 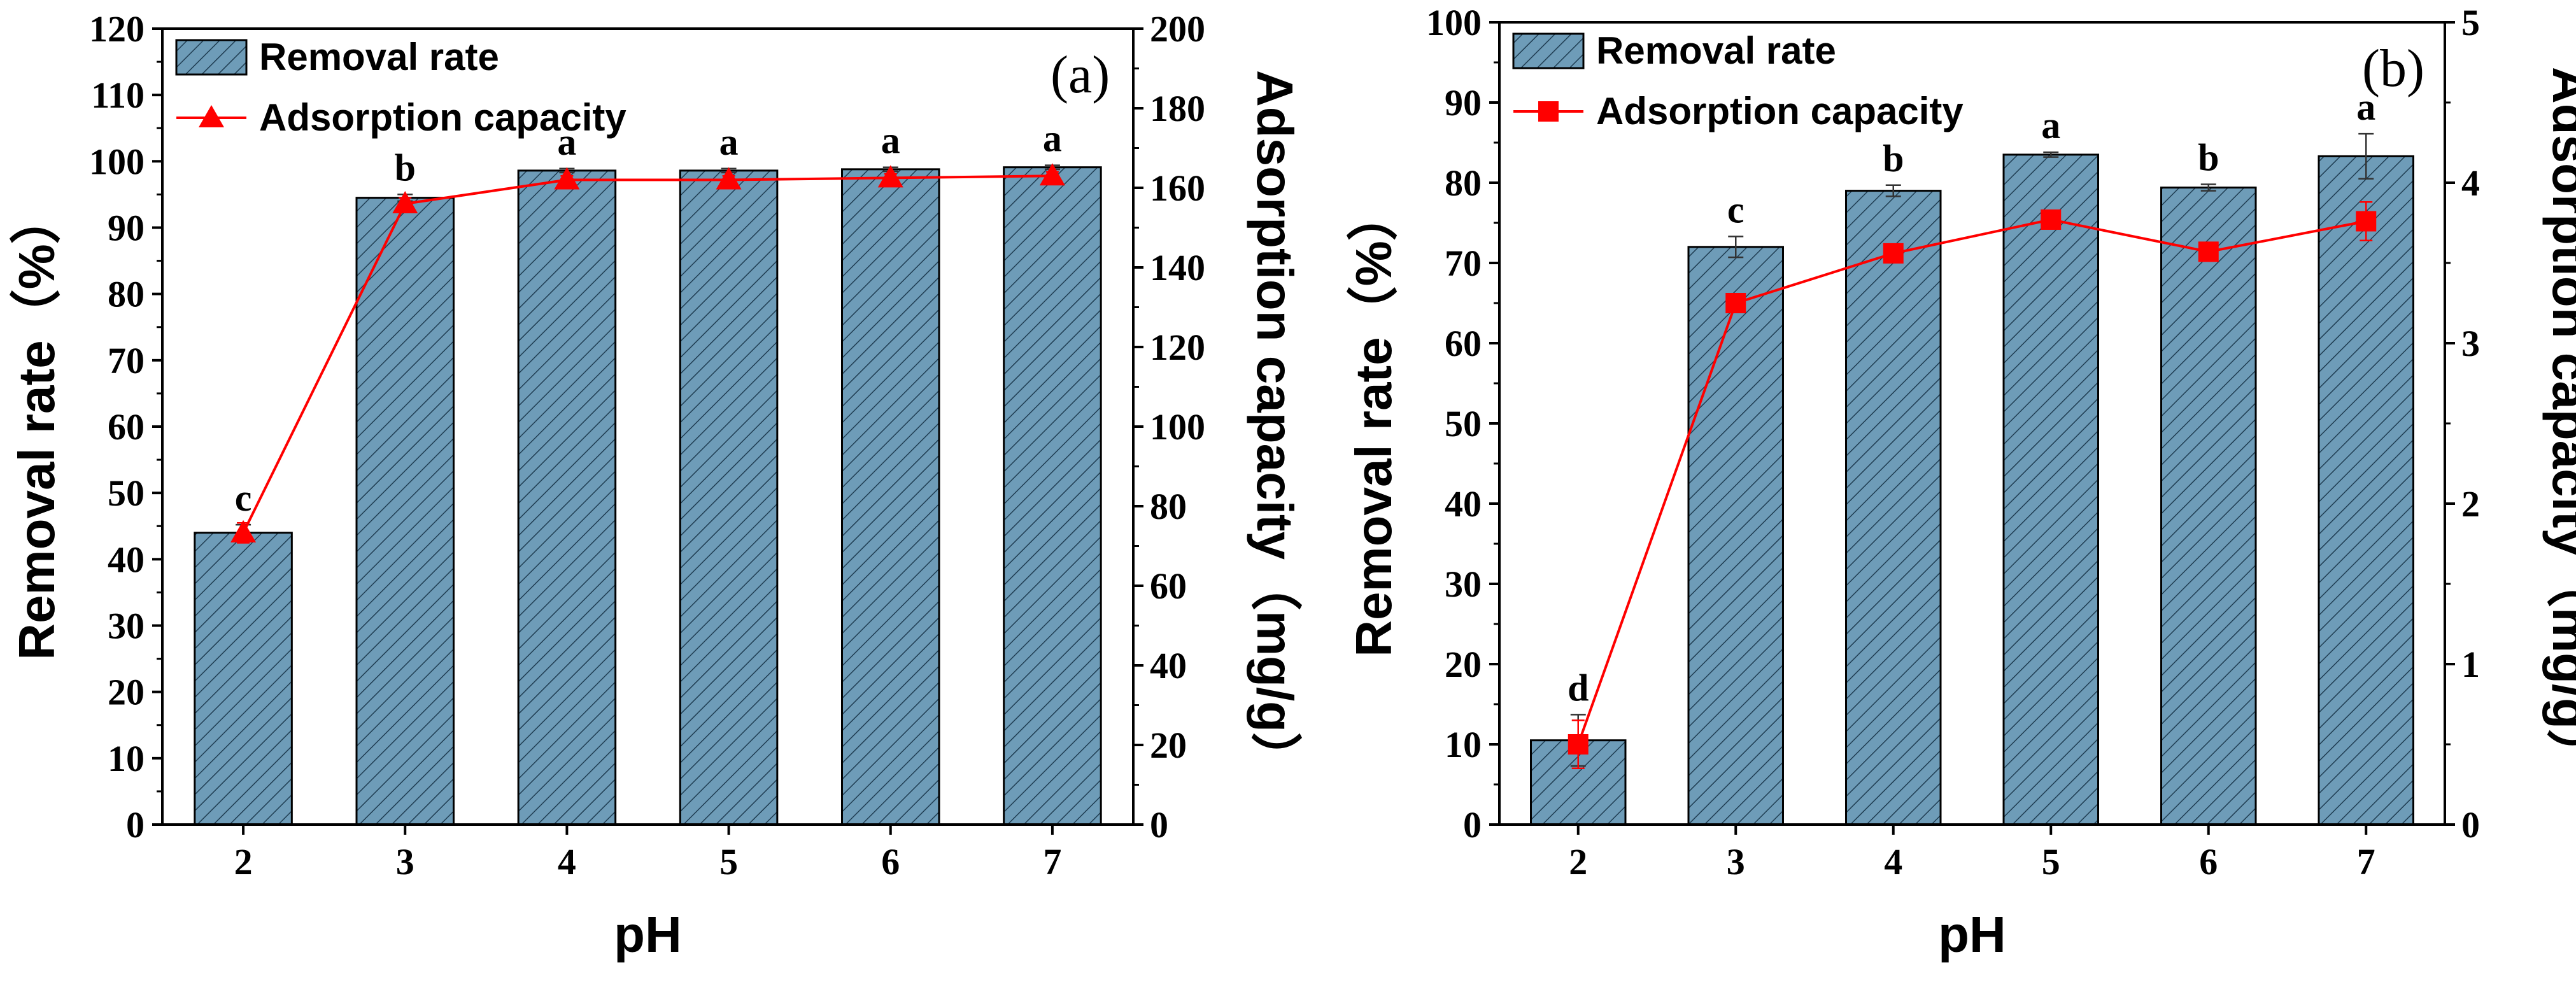 I want to click on panel-label: (b), so click(x=2393, y=68).